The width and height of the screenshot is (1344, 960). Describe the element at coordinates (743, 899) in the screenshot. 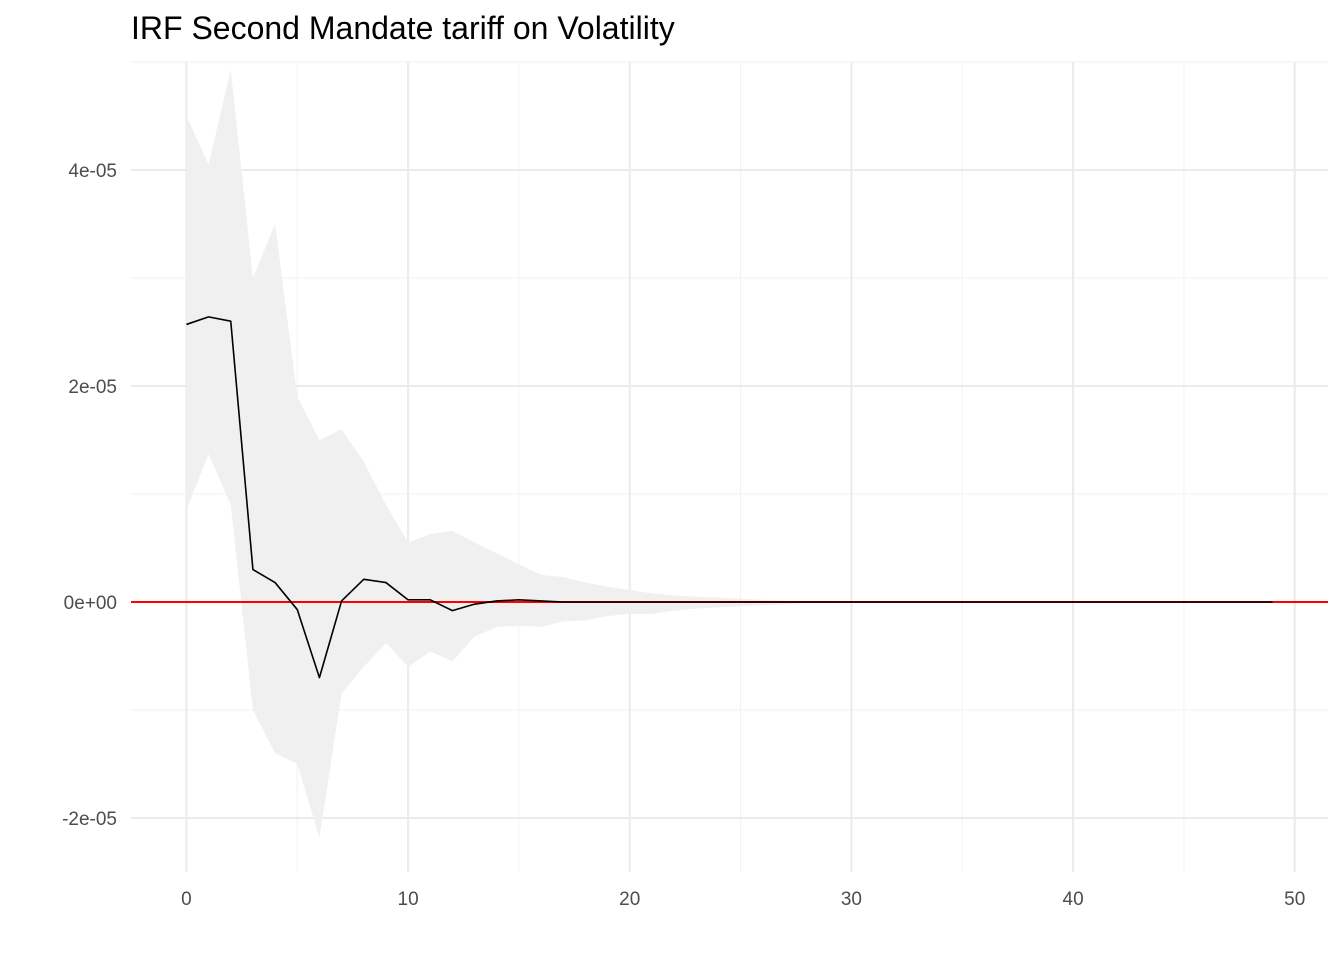

I see `x-axis-tick-labels: 0 10 20 30 40 50` at that location.